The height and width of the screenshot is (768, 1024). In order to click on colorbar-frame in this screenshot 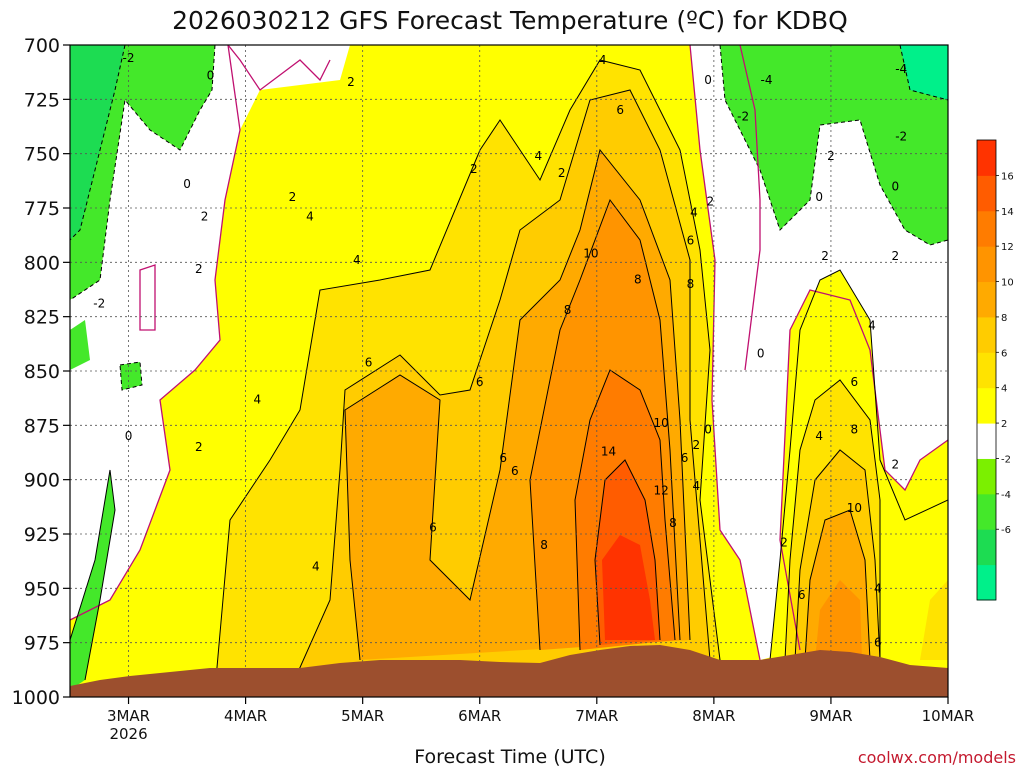, I will do `click(986, 370)`.